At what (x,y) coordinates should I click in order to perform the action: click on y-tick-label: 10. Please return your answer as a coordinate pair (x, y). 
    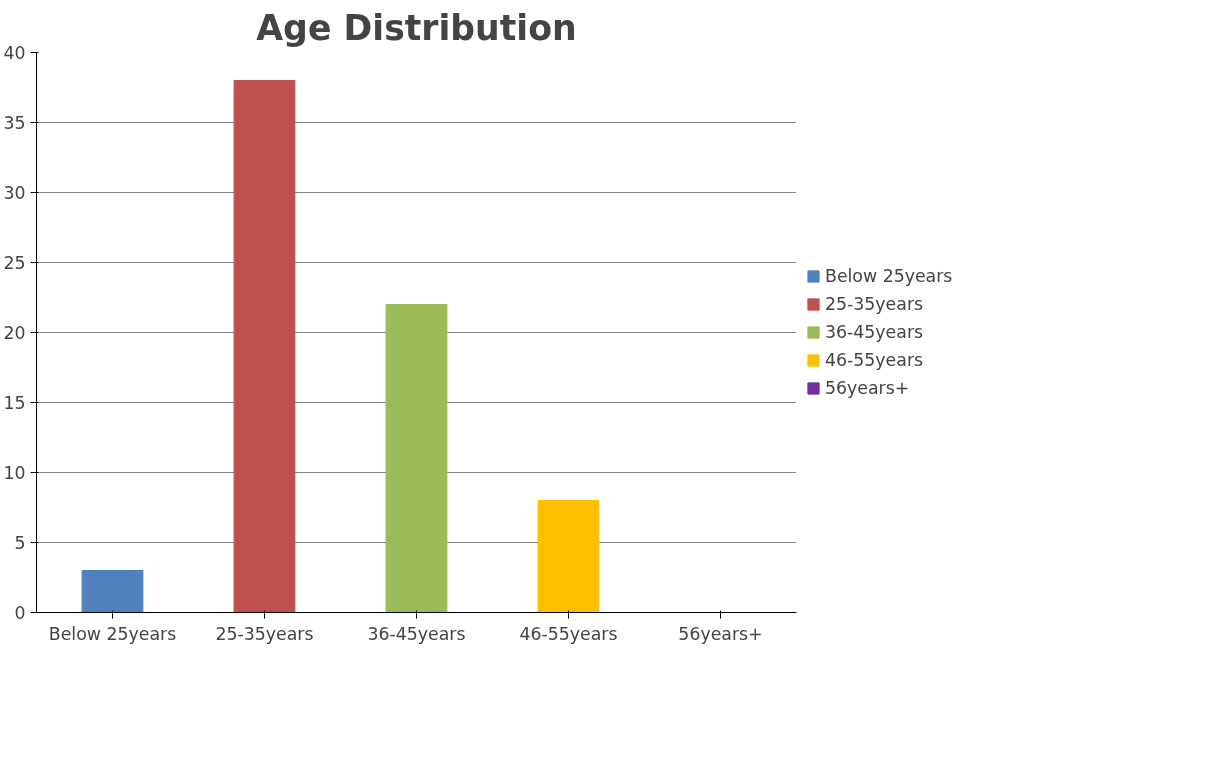
    Looking at the image, I should click on (14, 473).